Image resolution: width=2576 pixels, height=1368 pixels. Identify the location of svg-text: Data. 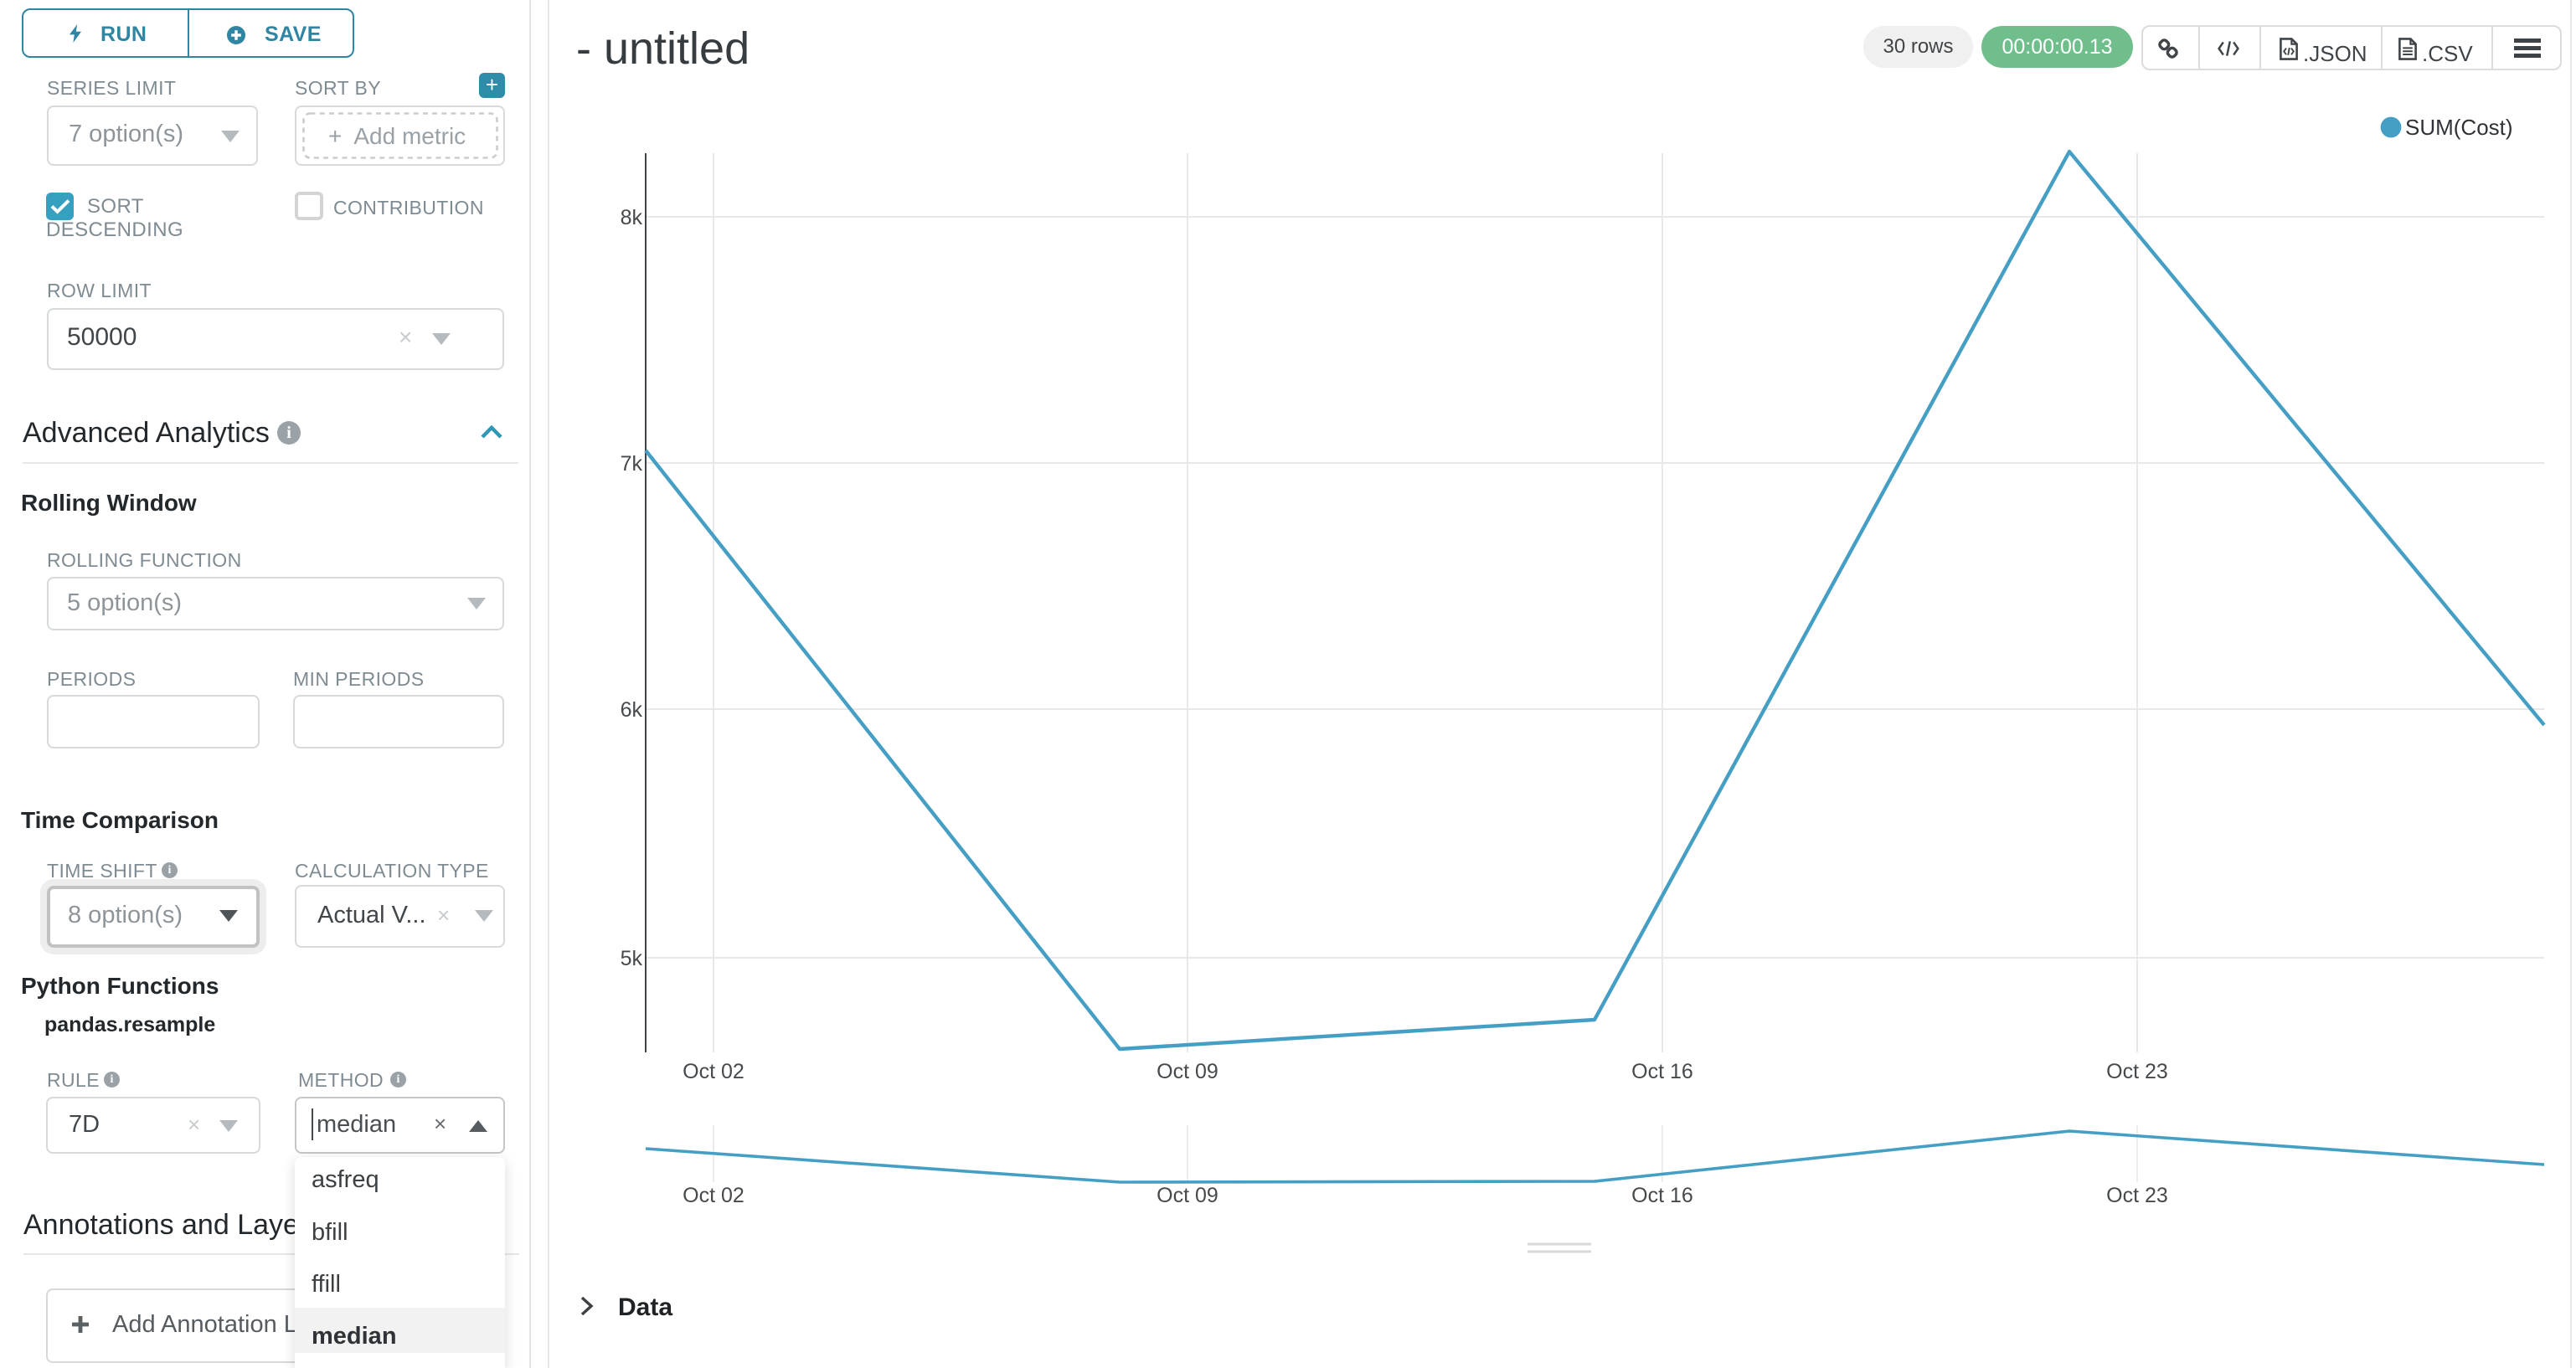
(645, 1307).